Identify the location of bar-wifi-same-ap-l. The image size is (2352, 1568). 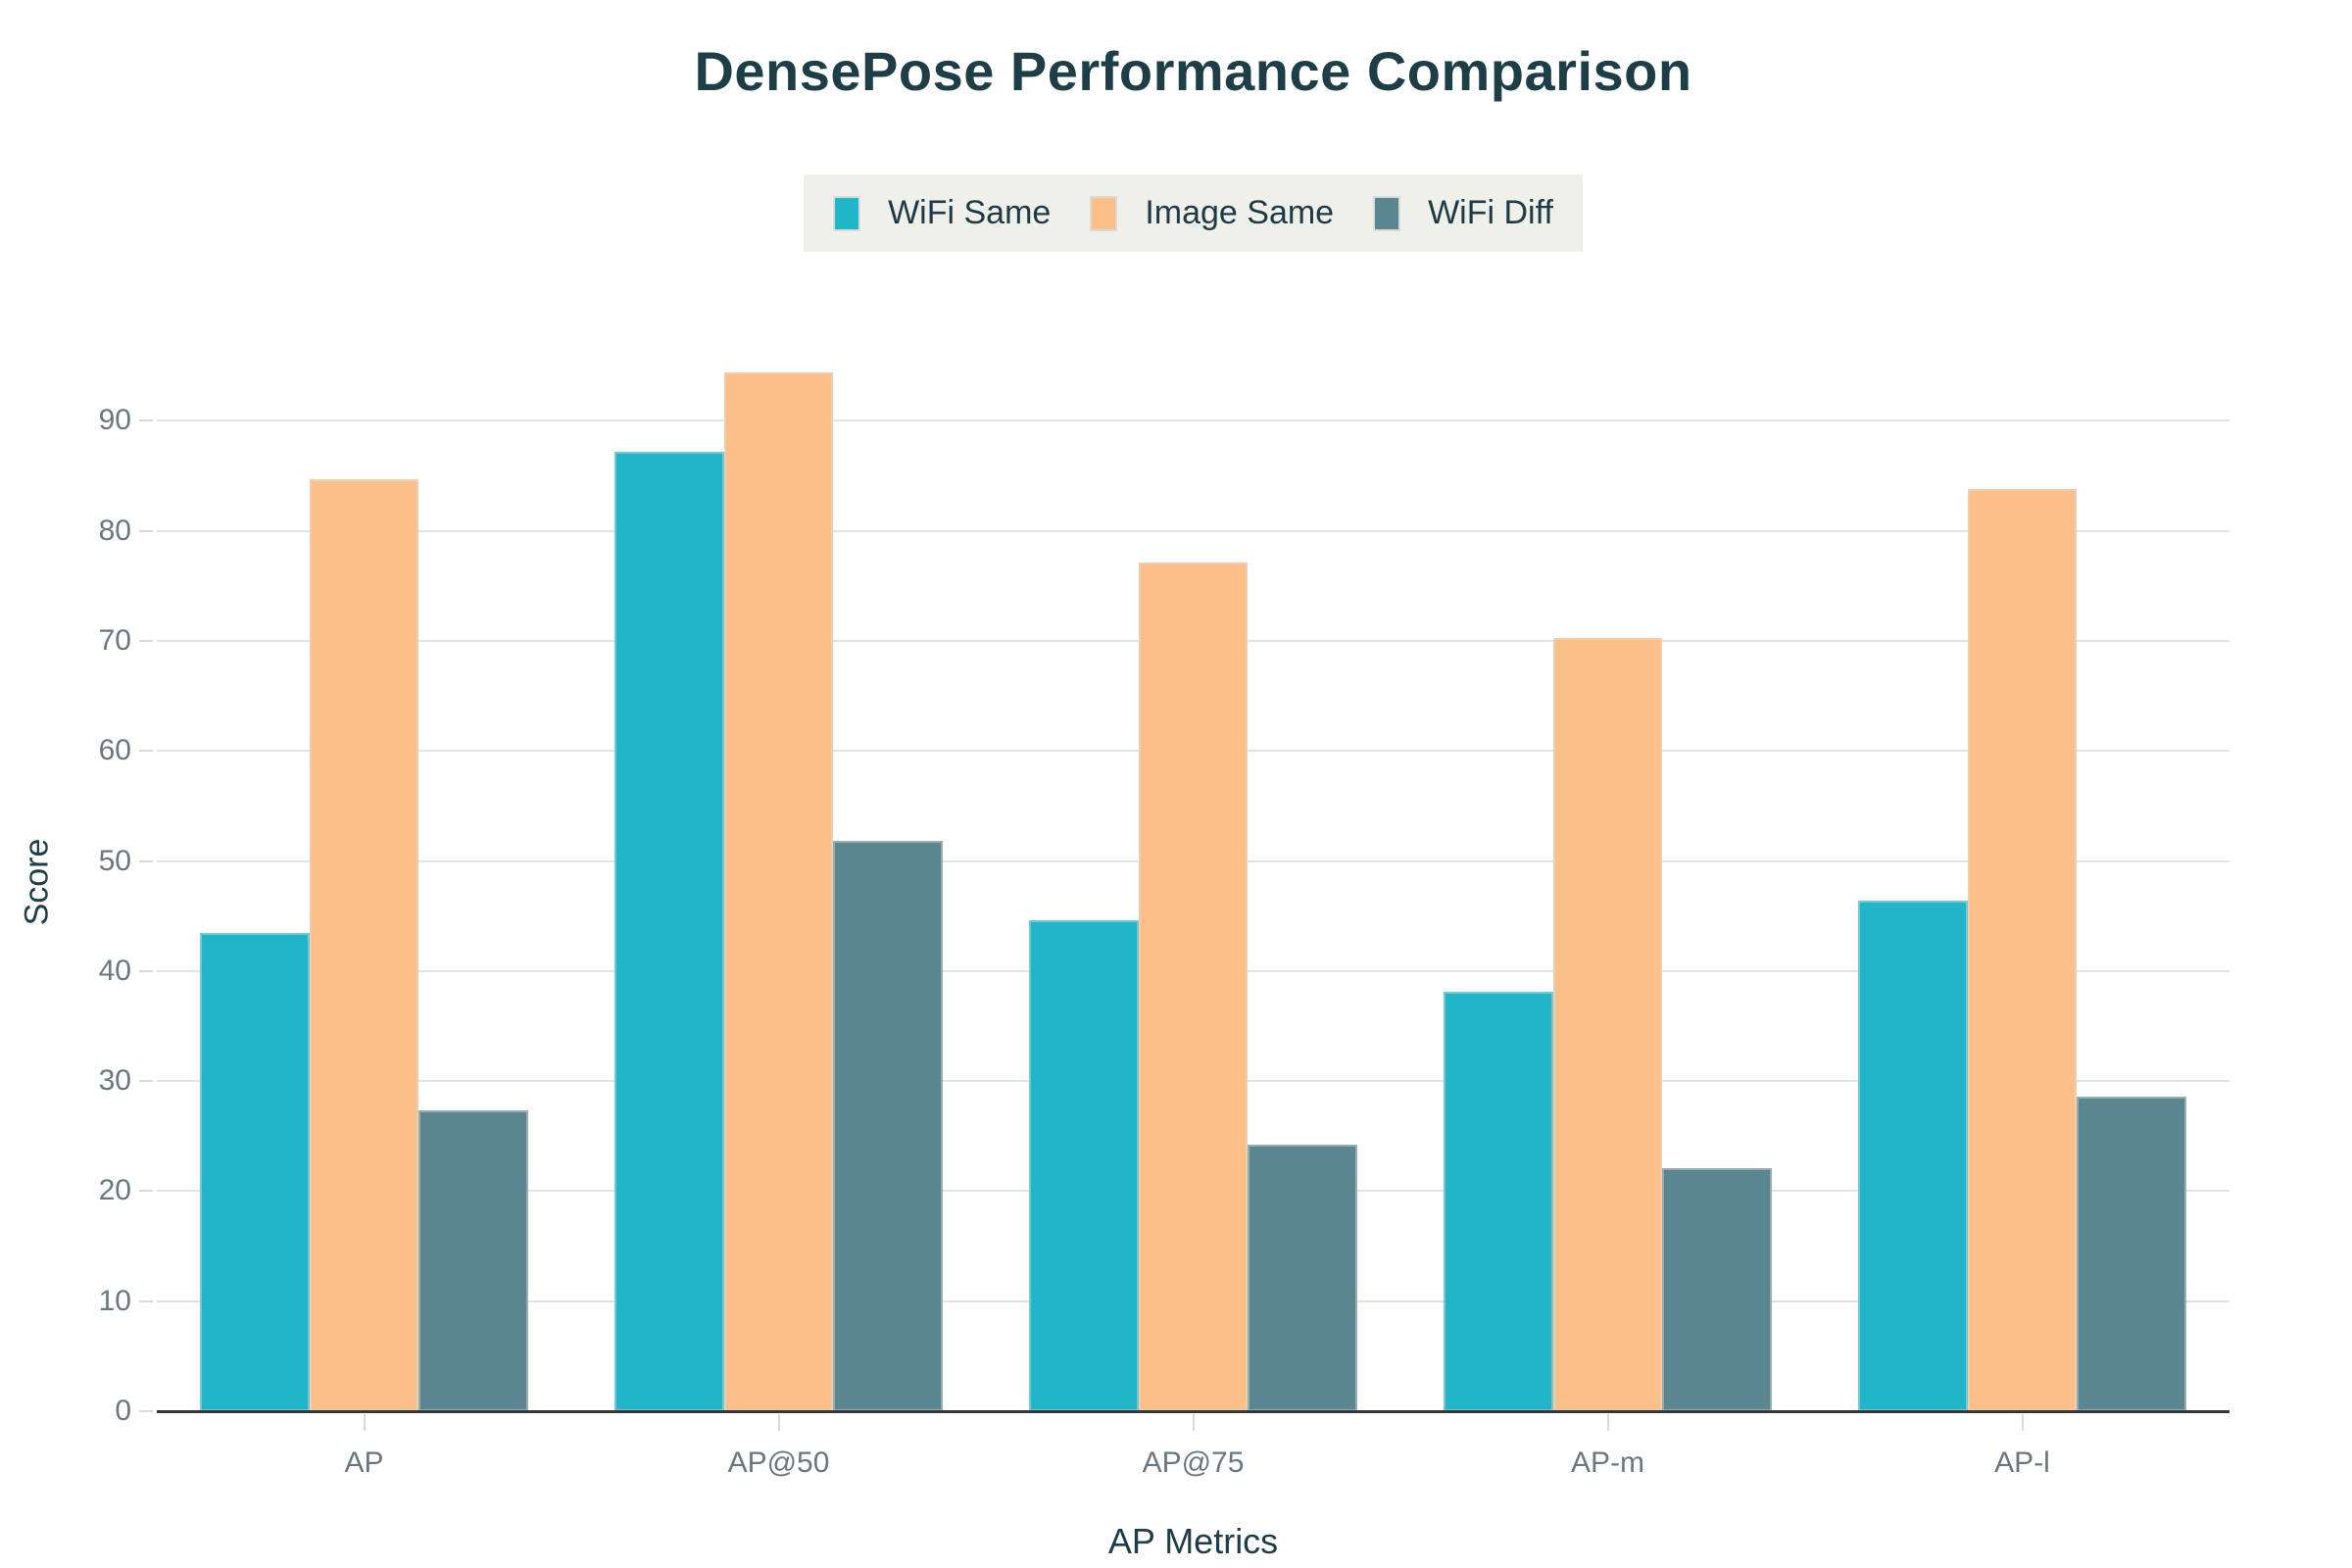
(1913, 1155).